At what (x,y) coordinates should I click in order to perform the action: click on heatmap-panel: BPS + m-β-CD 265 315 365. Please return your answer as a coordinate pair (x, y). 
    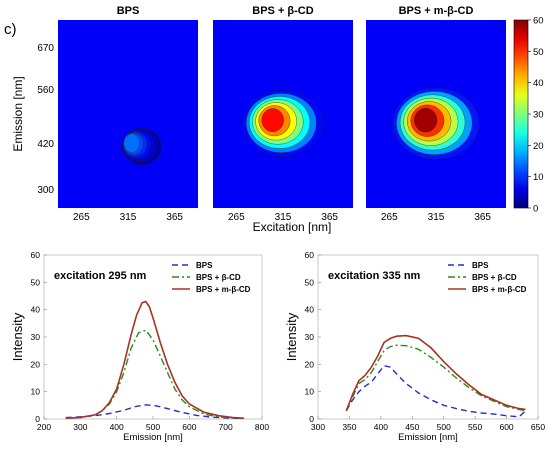
    Looking at the image, I should click on (436, 114).